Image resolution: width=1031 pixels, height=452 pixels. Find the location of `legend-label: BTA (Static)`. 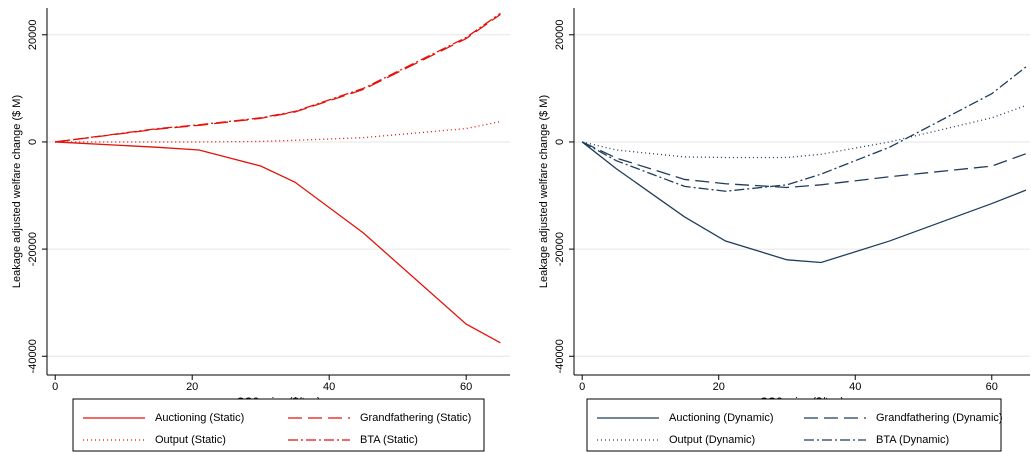

legend-label: BTA (Static) is located at coordinates (389, 440).